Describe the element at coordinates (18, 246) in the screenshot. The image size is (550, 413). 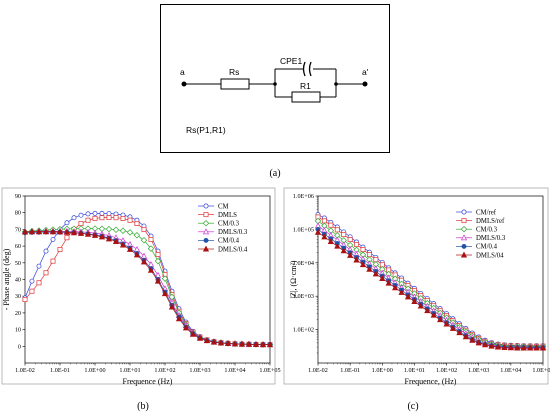
I see `y-tick-label: 60` at that location.